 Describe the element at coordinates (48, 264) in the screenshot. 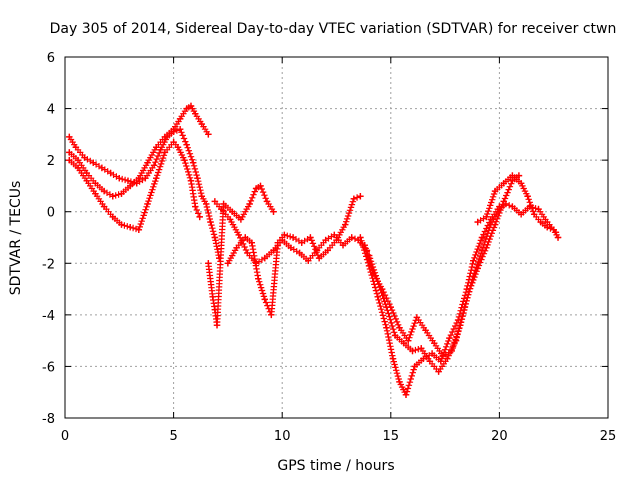

I see `y-tick-label: -2` at that location.